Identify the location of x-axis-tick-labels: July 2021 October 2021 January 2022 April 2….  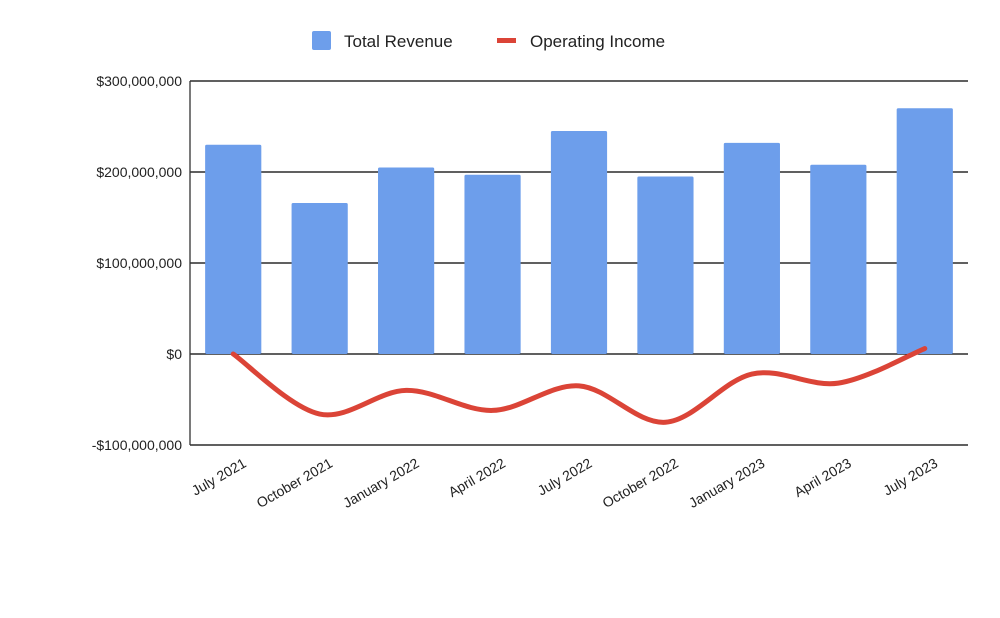
(565, 483).